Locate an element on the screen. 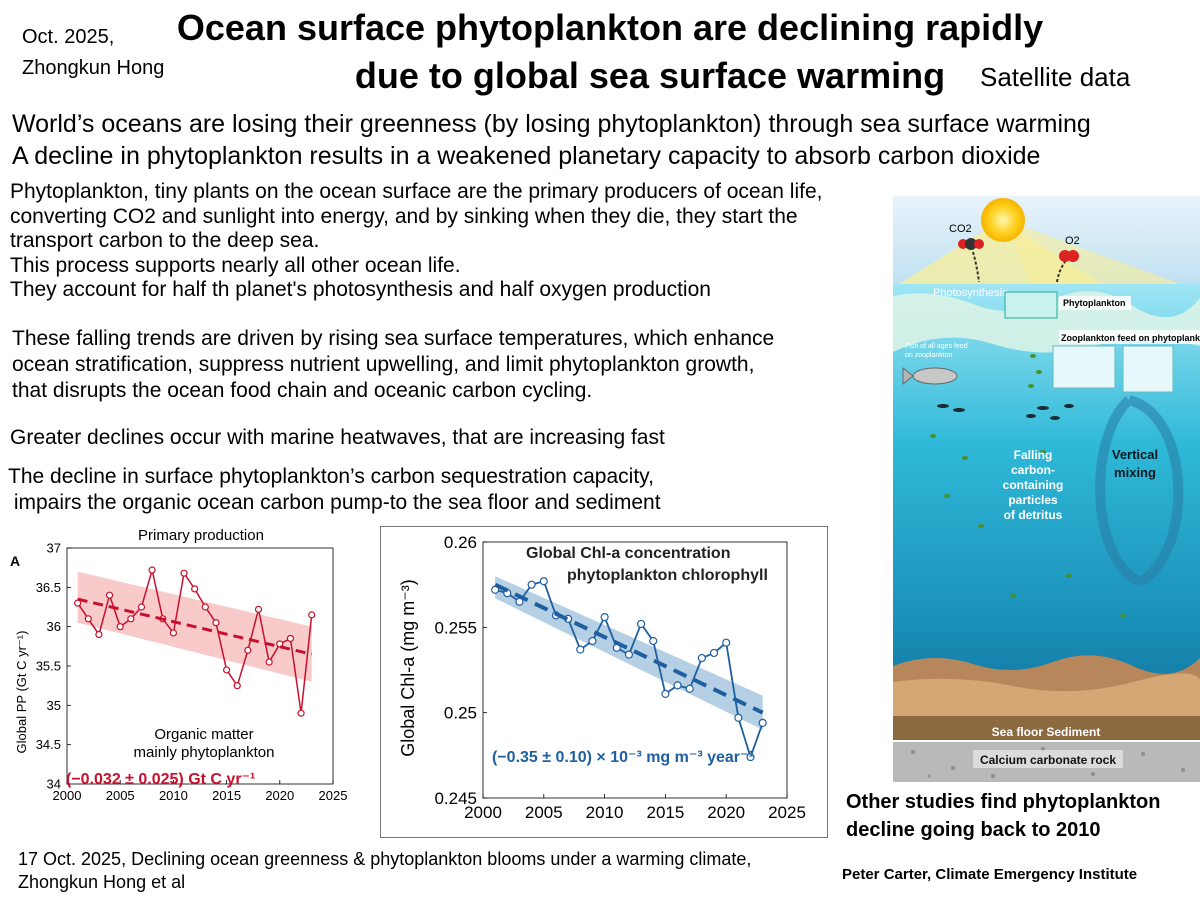 The width and height of the screenshot is (1200, 900). x-tick-label: 2000 is located at coordinates (67, 795).